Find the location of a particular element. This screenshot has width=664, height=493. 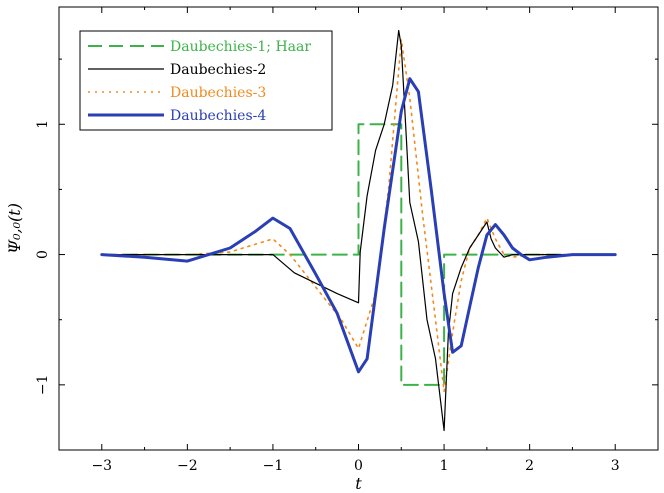

x-tick-label: 0 is located at coordinates (358, 466).